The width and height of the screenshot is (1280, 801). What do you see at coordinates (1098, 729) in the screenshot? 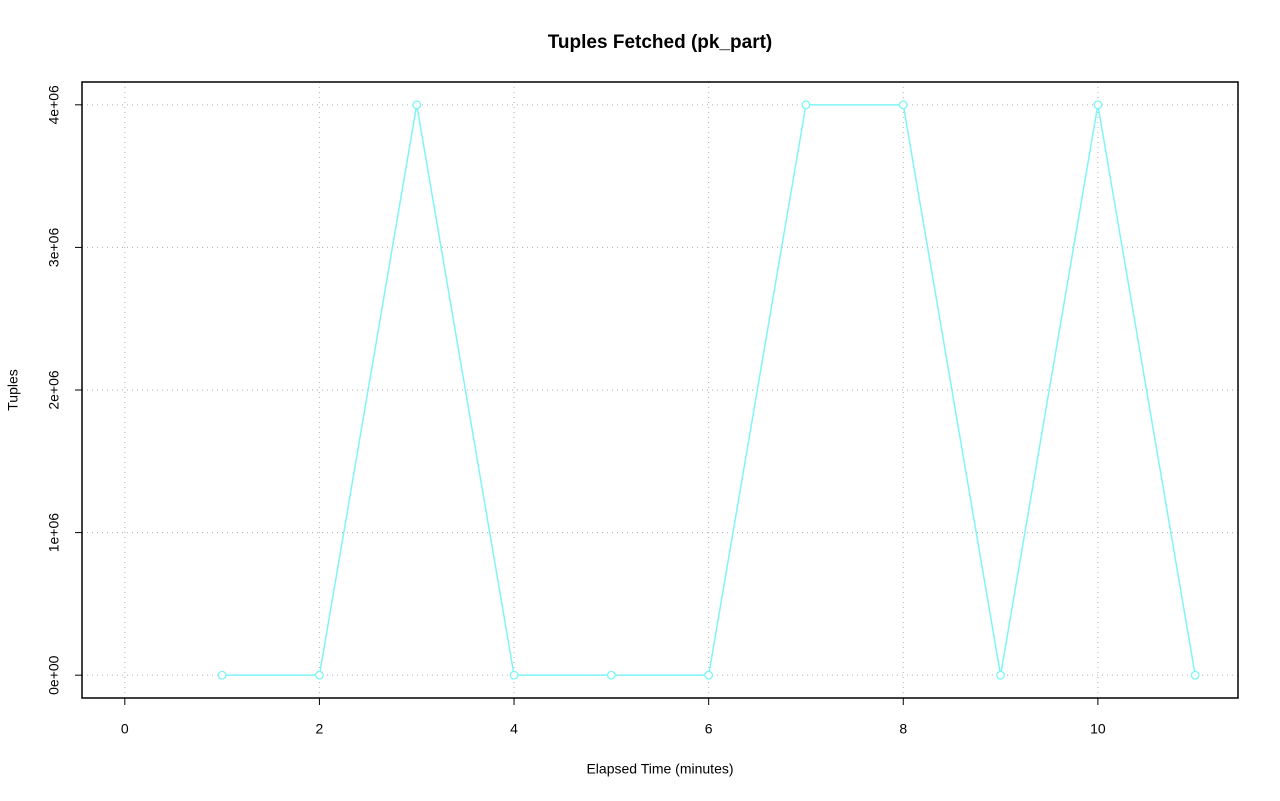
I see `x-tick-label: 10` at bounding box center [1098, 729].